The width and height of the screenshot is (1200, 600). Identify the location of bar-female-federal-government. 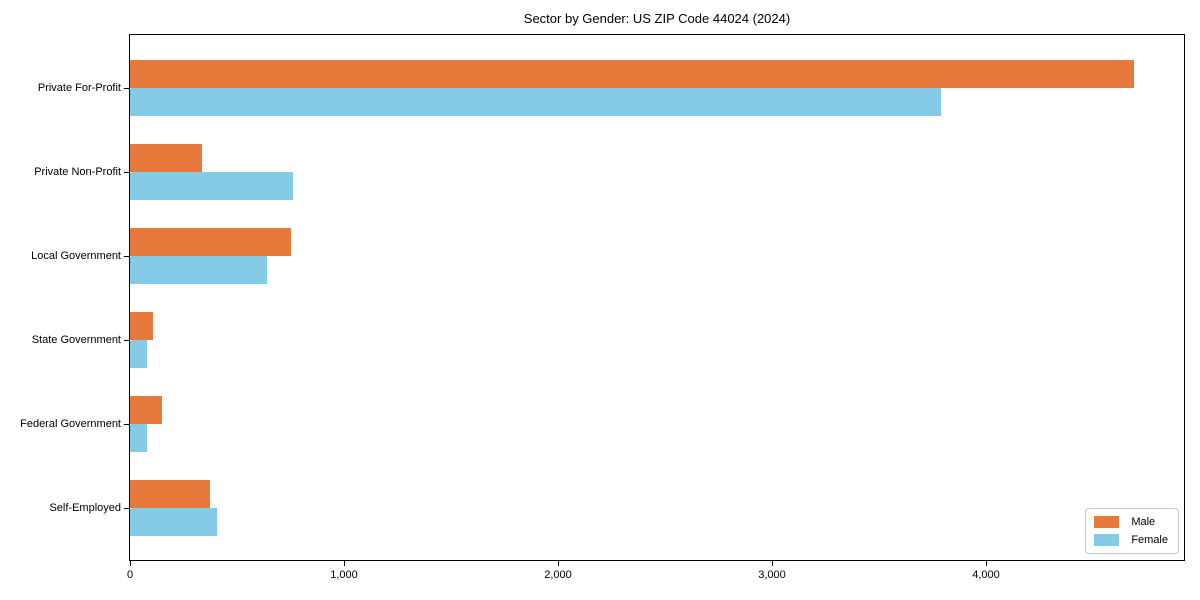
(138, 438).